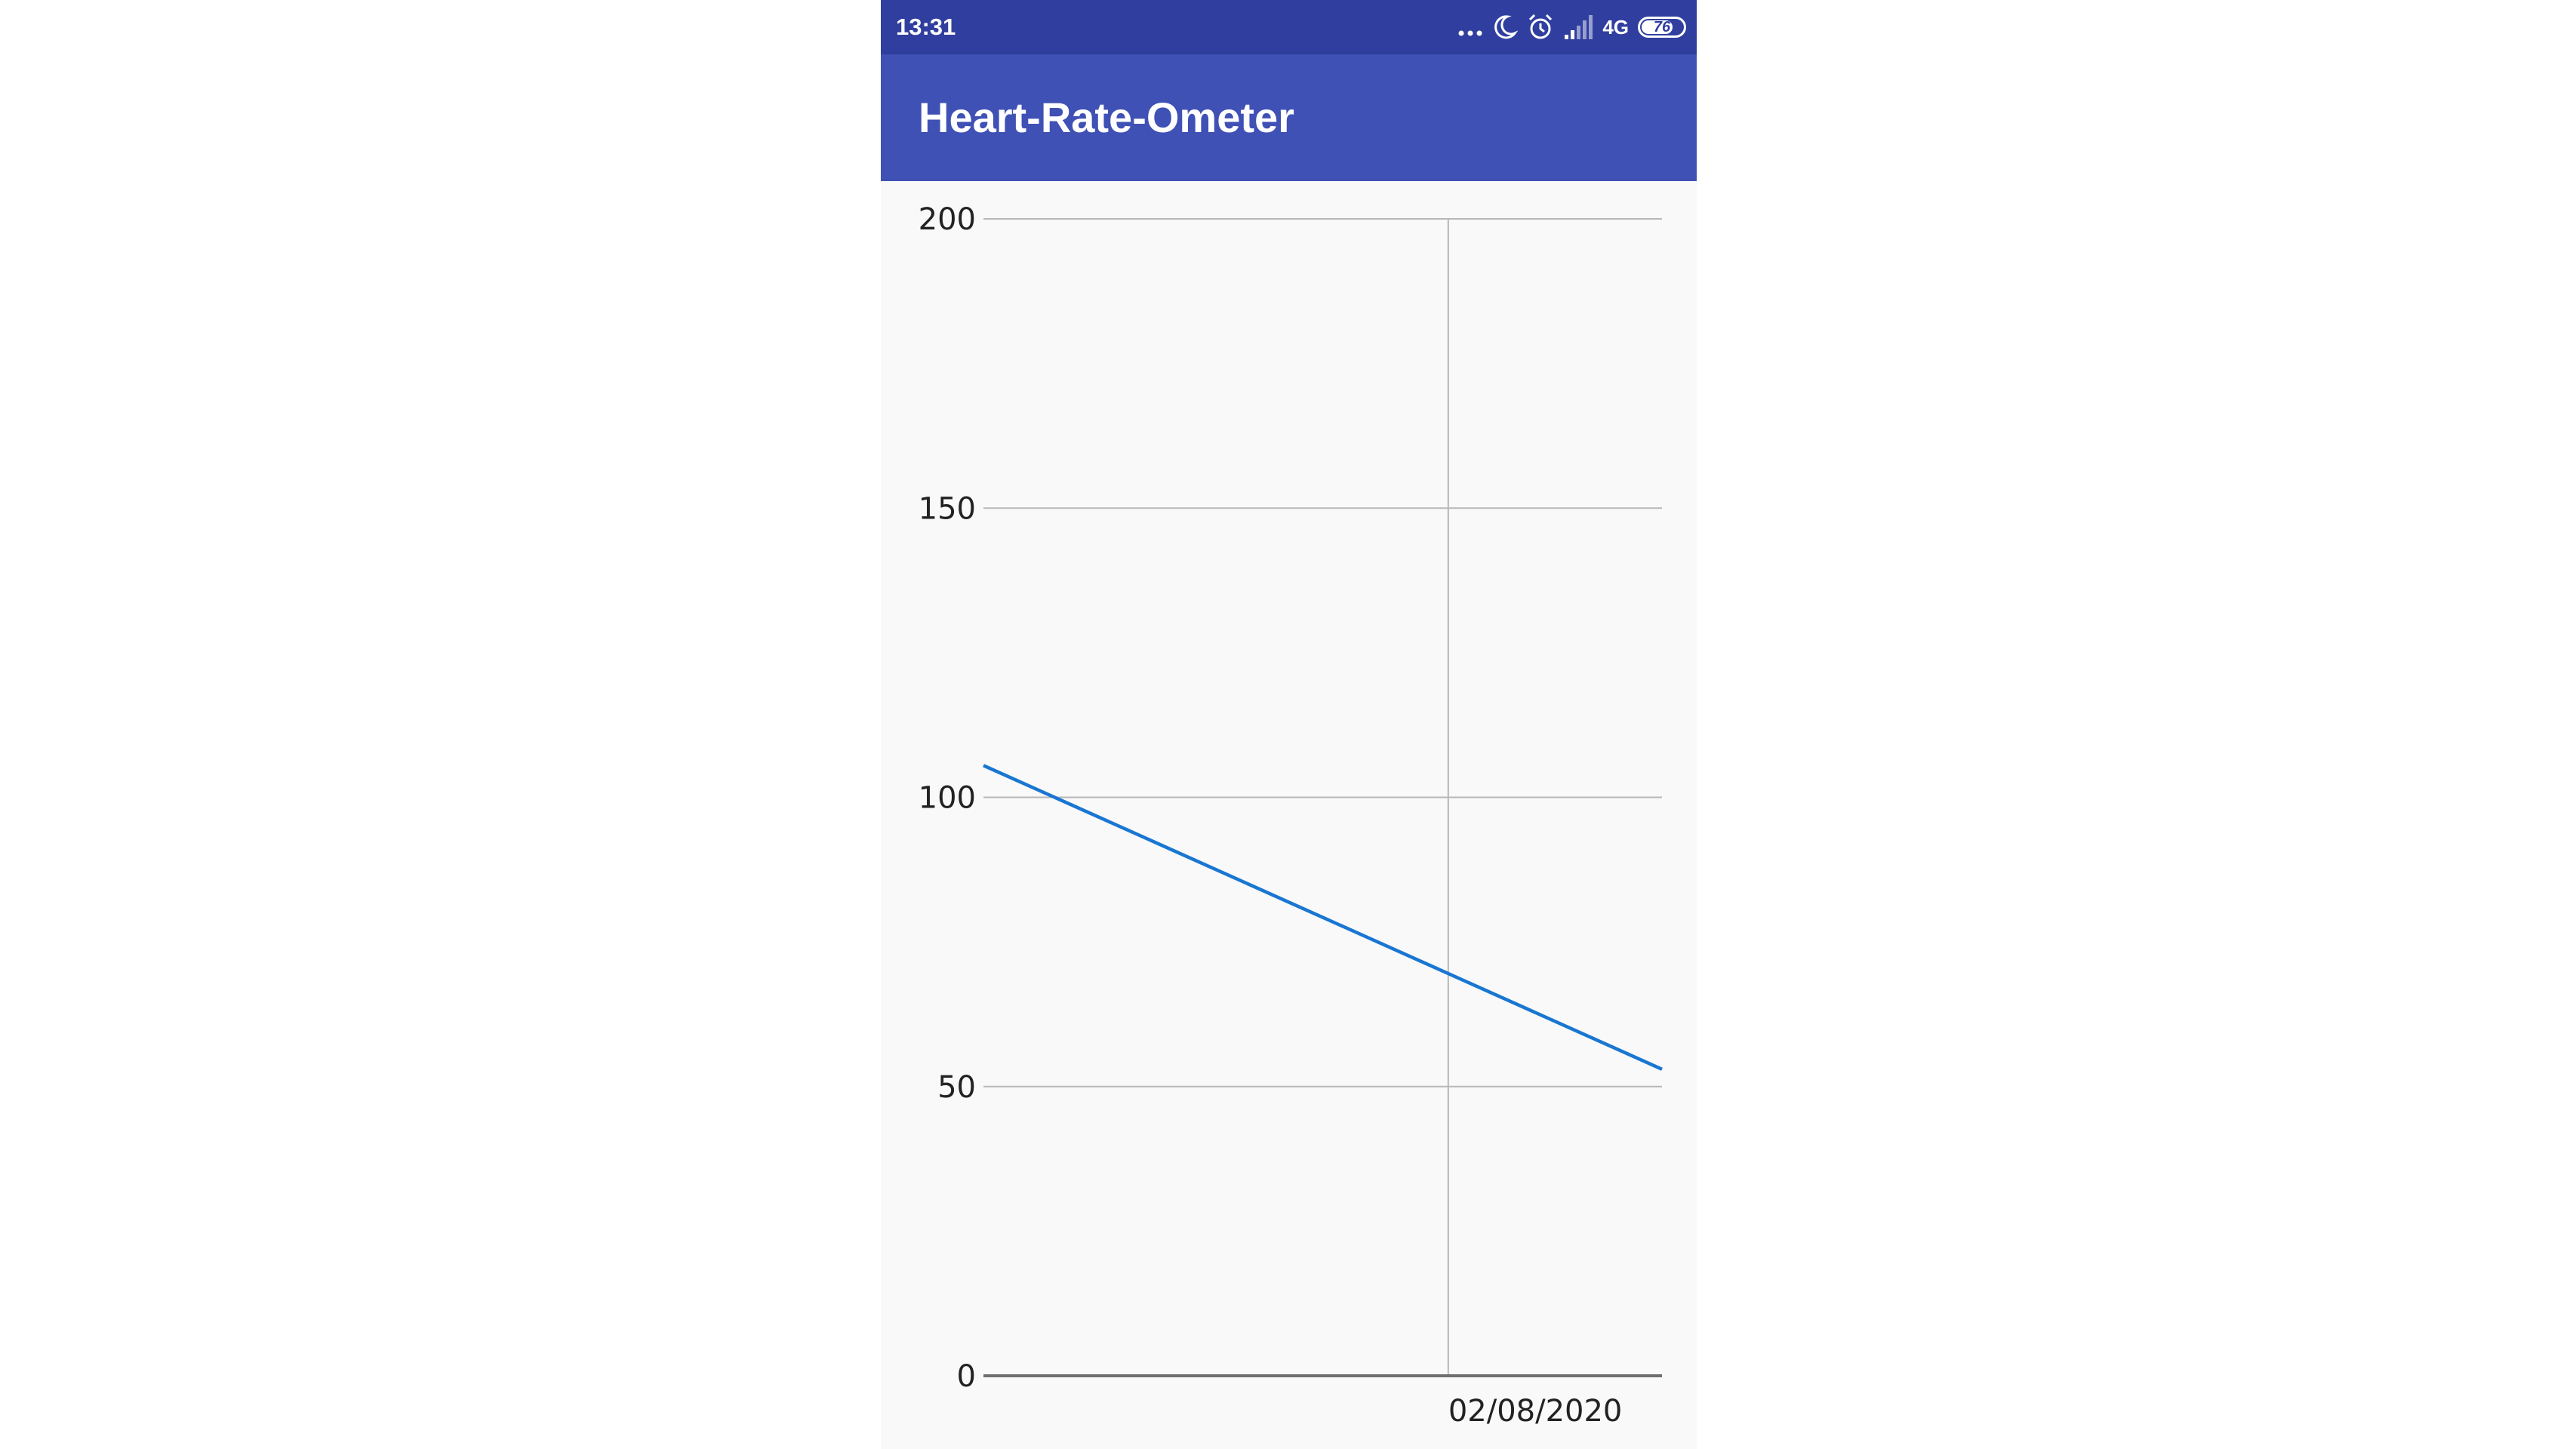 The width and height of the screenshot is (2576, 1449). Describe the element at coordinates (1506, 27) in the screenshot. I see `moon-icon` at that location.